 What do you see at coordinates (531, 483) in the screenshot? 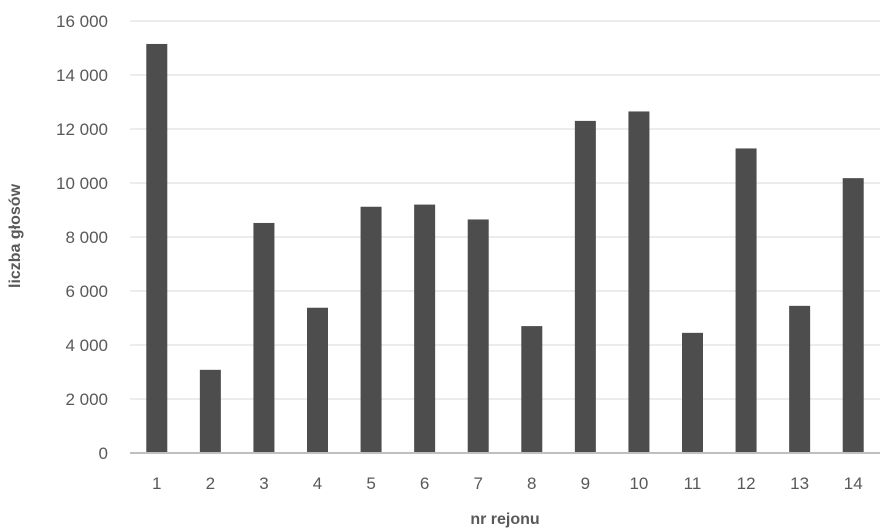
I see `x-tick-label: 8` at bounding box center [531, 483].